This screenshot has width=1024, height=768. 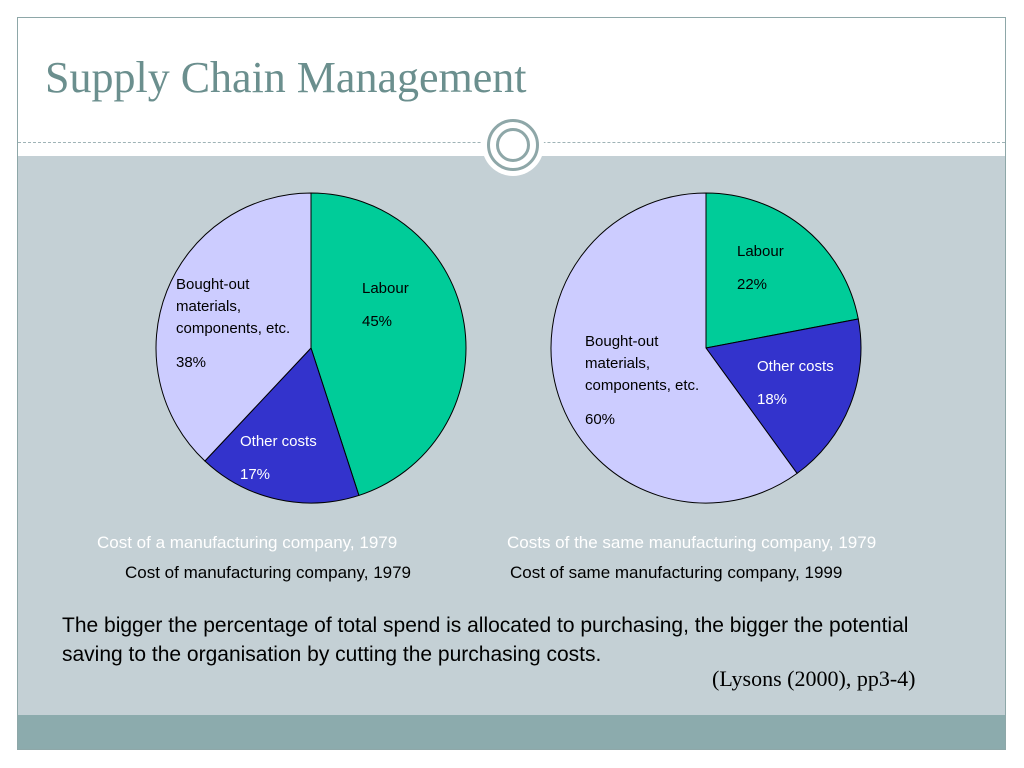 What do you see at coordinates (795, 366) in the screenshot?
I see `pie2-label-1-line-0: Other costs` at bounding box center [795, 366].